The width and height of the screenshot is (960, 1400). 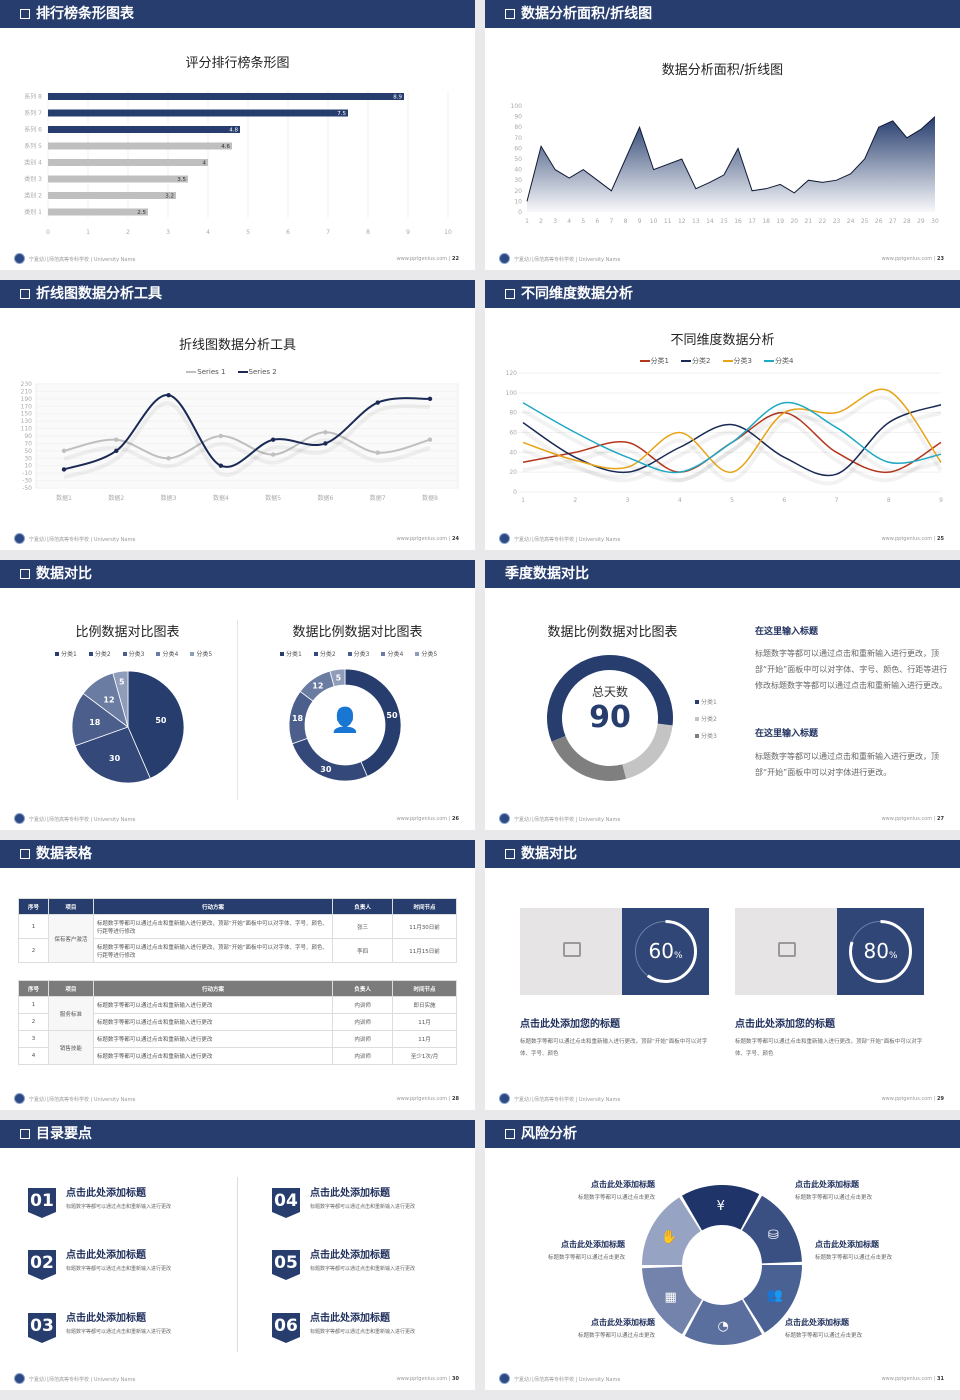 What do you see at coordinates (424, 1056) in the screenshot?
I see `deadline-cell: 至少1次/月` at bounding box center [424, 1056].